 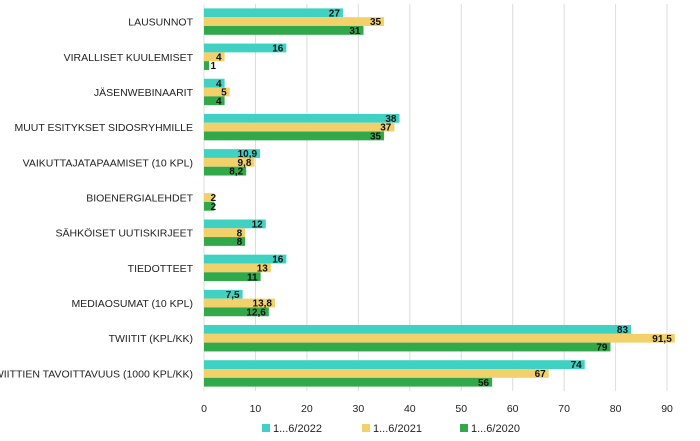 What do you see at coordinates (410, 409) in the screenshot?
I see `x-tick-label: 40` at bounding box center [410, 409].